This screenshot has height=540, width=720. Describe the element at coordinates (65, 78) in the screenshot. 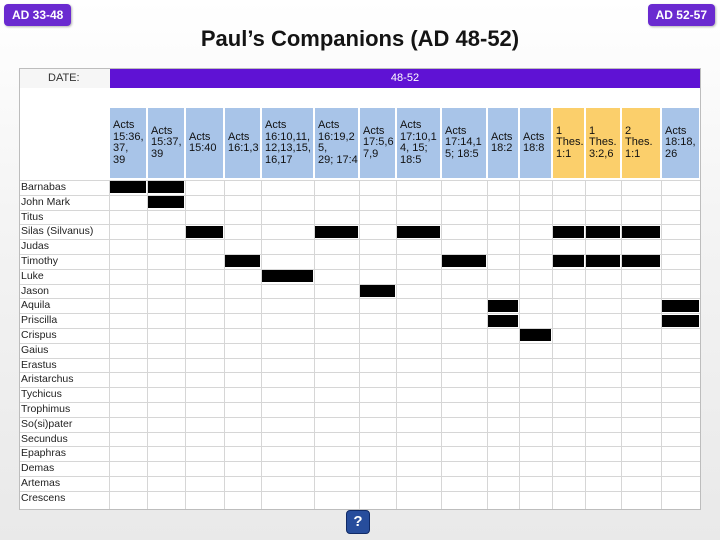

I see `date-label: DATE:` at that location.